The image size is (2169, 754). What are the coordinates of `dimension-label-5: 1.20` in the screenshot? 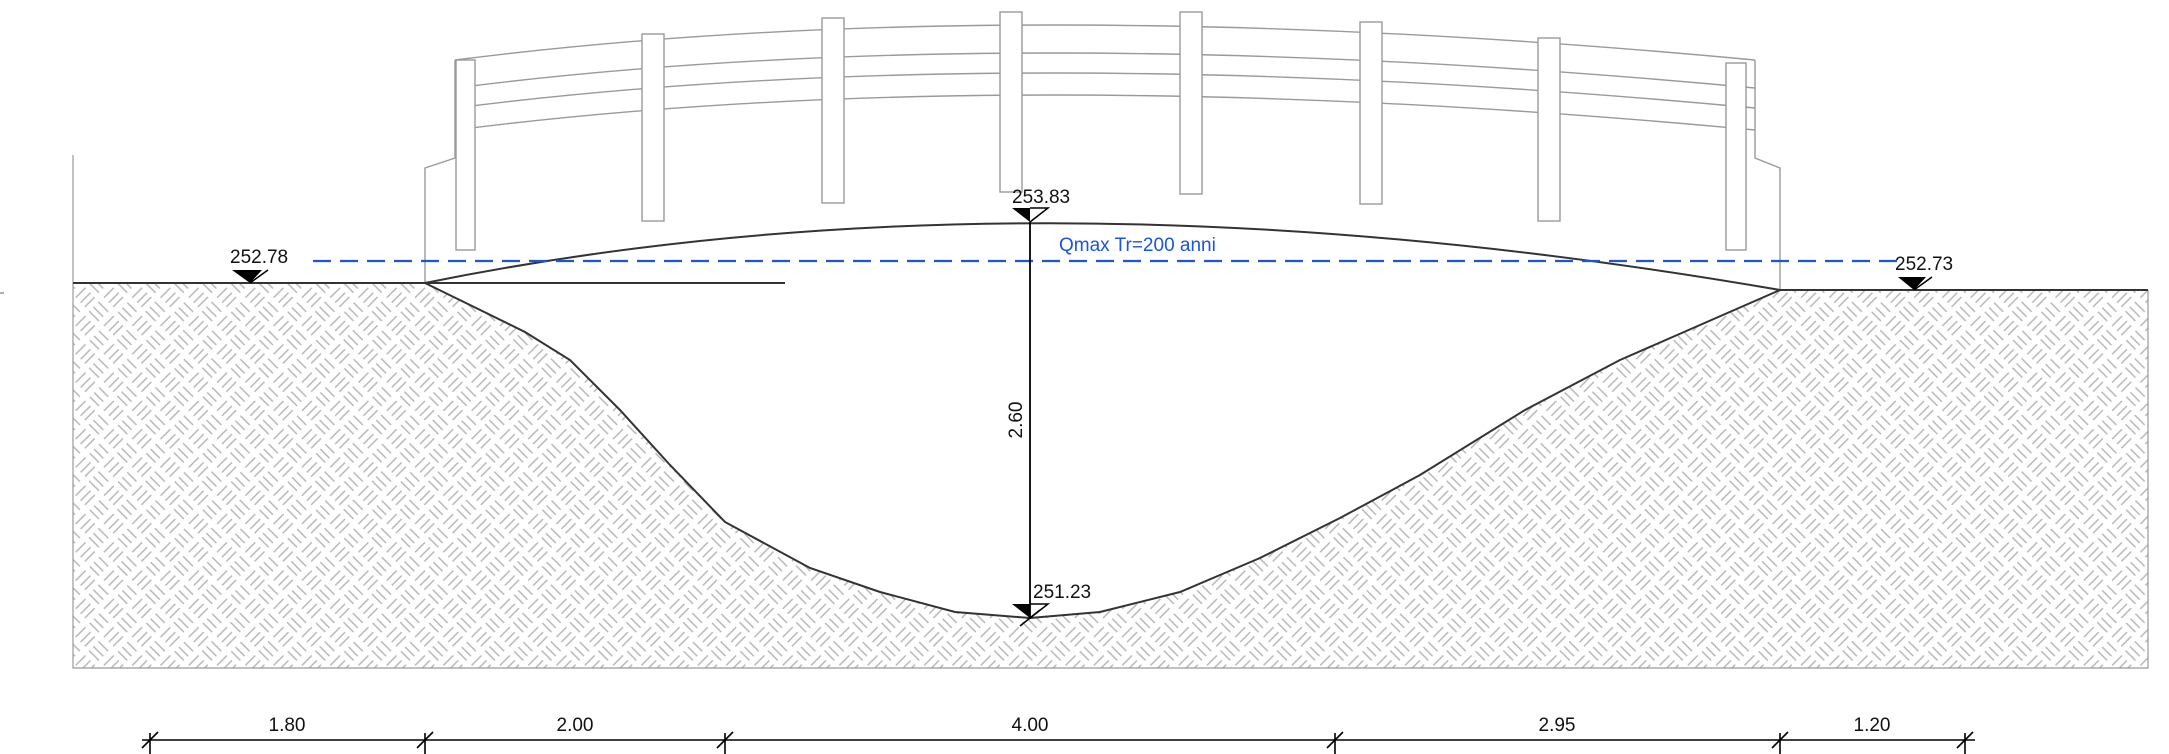 It's located at (1872, 725).